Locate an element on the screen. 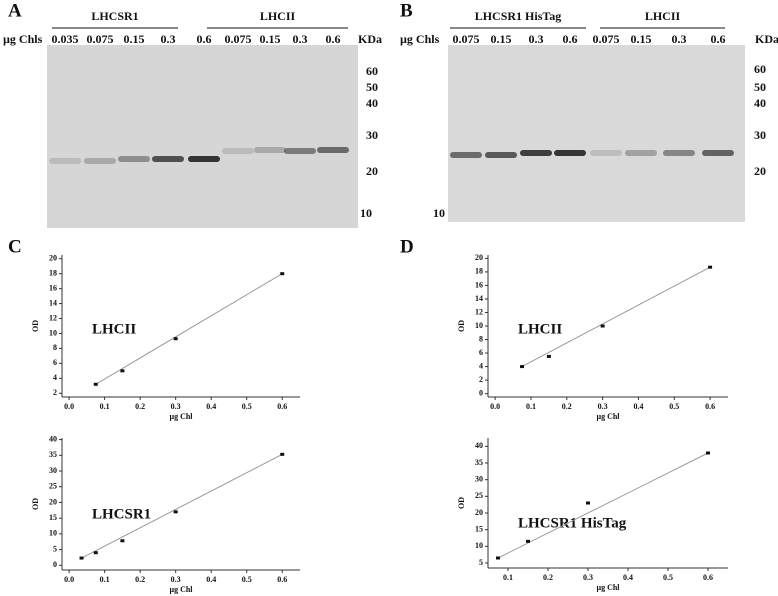 Image resolution: width=778 pixels, height=596 pixels. gel-b is located at coordinates (596, 133).